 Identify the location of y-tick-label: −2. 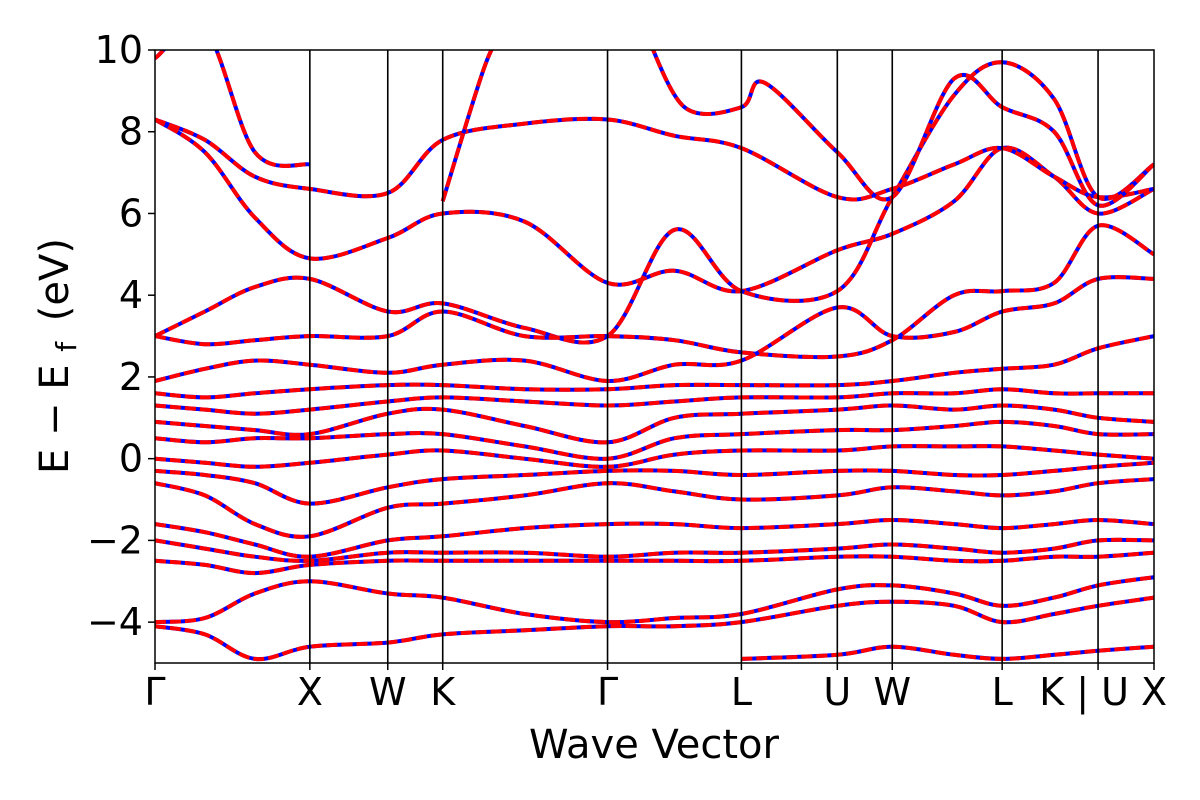
(115, 540).